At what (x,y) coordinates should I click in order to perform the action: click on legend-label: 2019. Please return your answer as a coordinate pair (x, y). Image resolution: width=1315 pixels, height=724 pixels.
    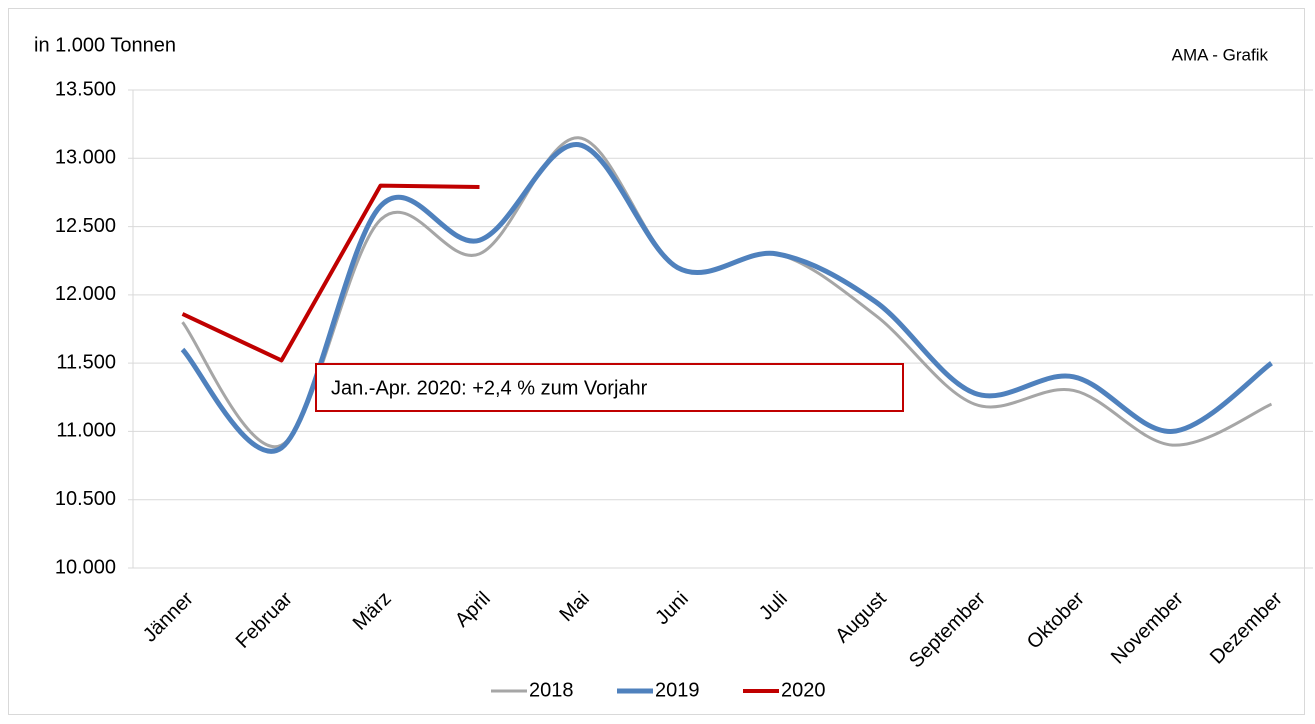
    Looking at the image, I should click on (677, 690).